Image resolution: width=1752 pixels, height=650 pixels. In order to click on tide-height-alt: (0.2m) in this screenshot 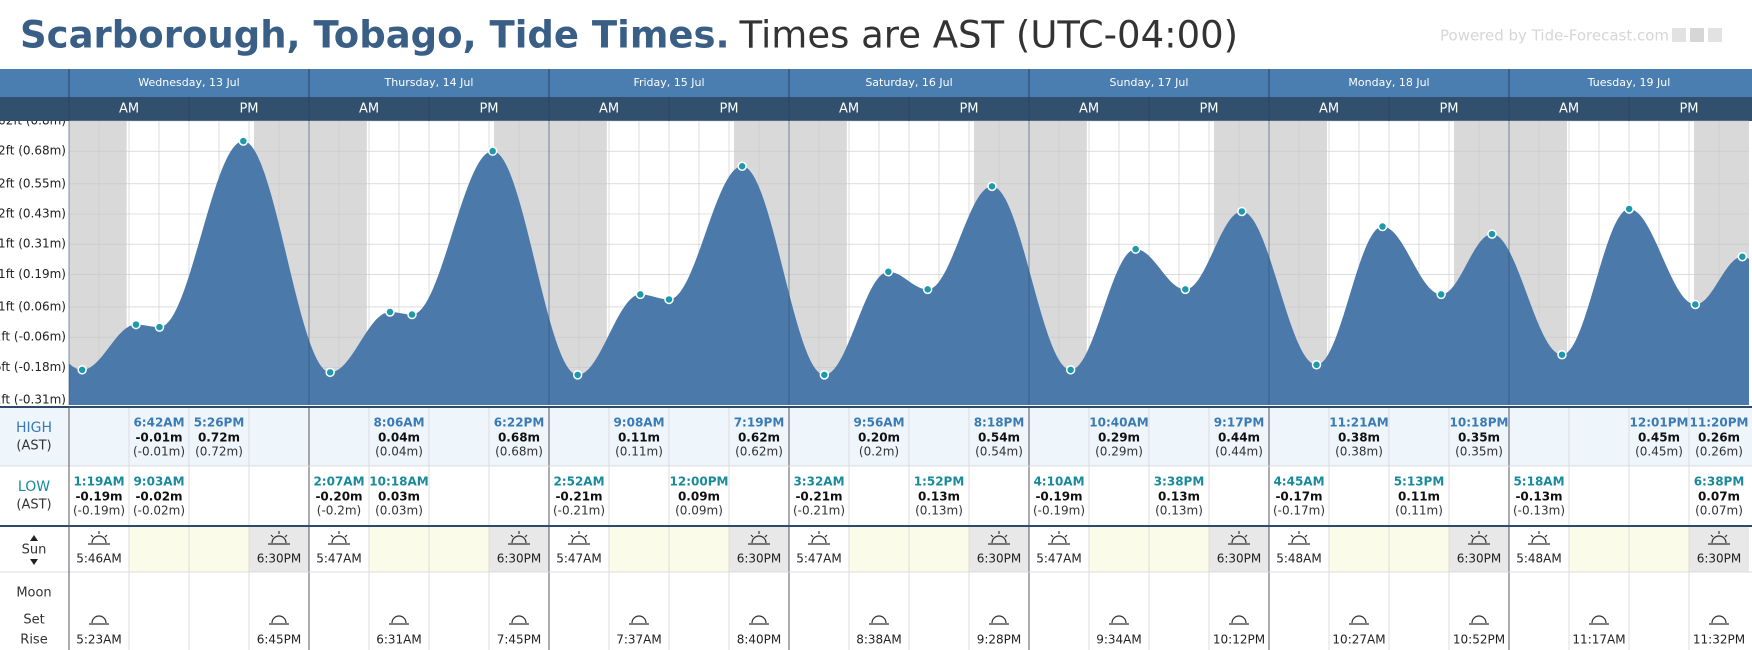, I will do `click(879, 452)`.